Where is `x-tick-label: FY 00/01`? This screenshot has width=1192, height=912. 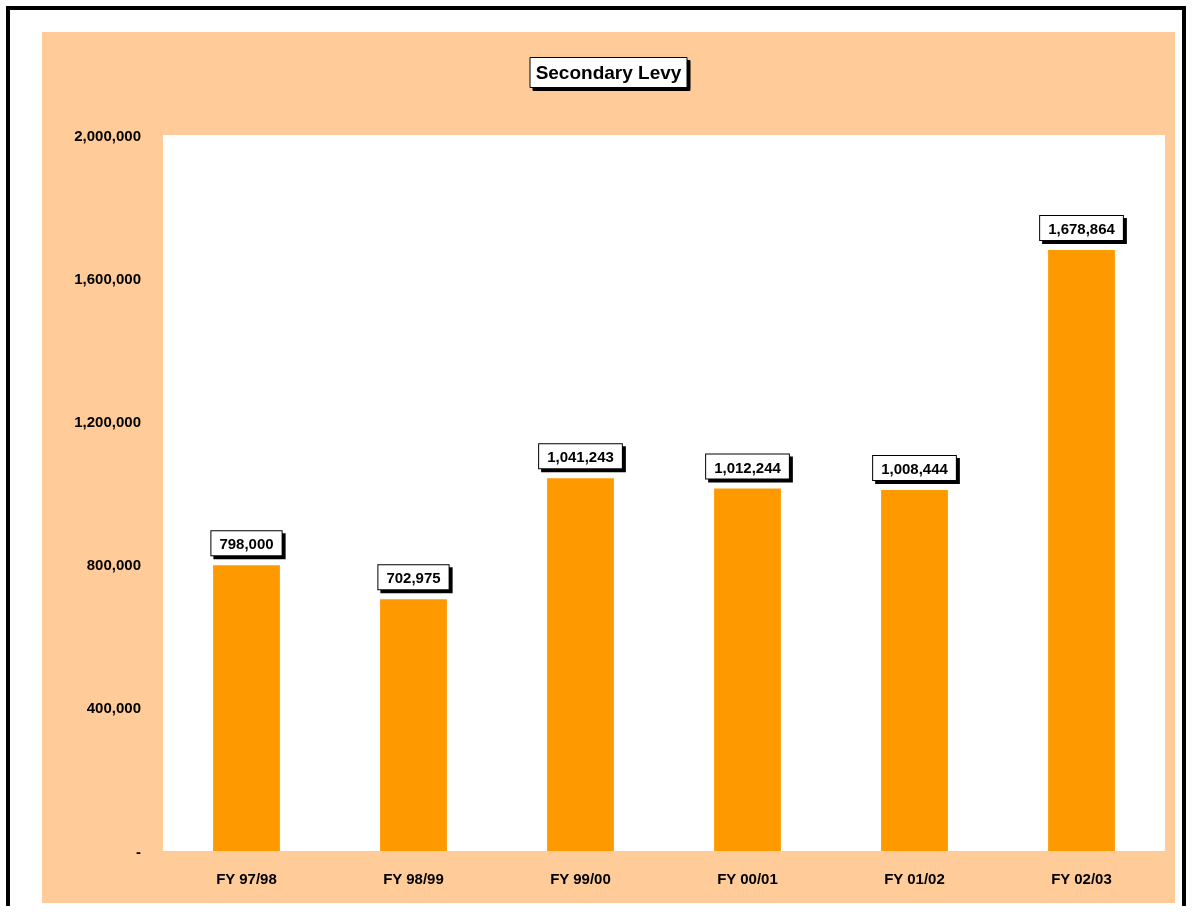
x-tick-label: FY 00/01 is located at coordinates (747, 878).